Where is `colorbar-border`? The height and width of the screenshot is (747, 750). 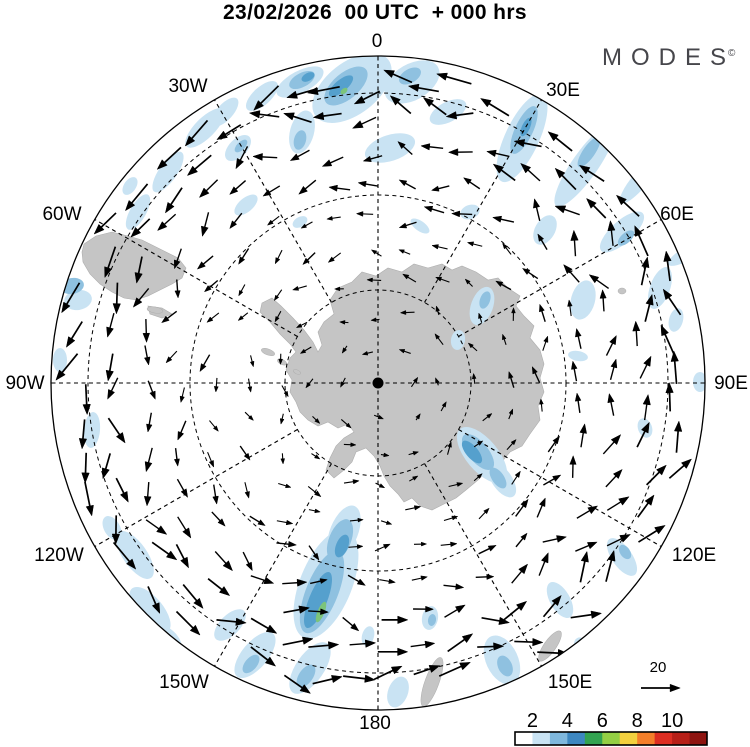 colorbar-border is located at coordinates (611, 738).